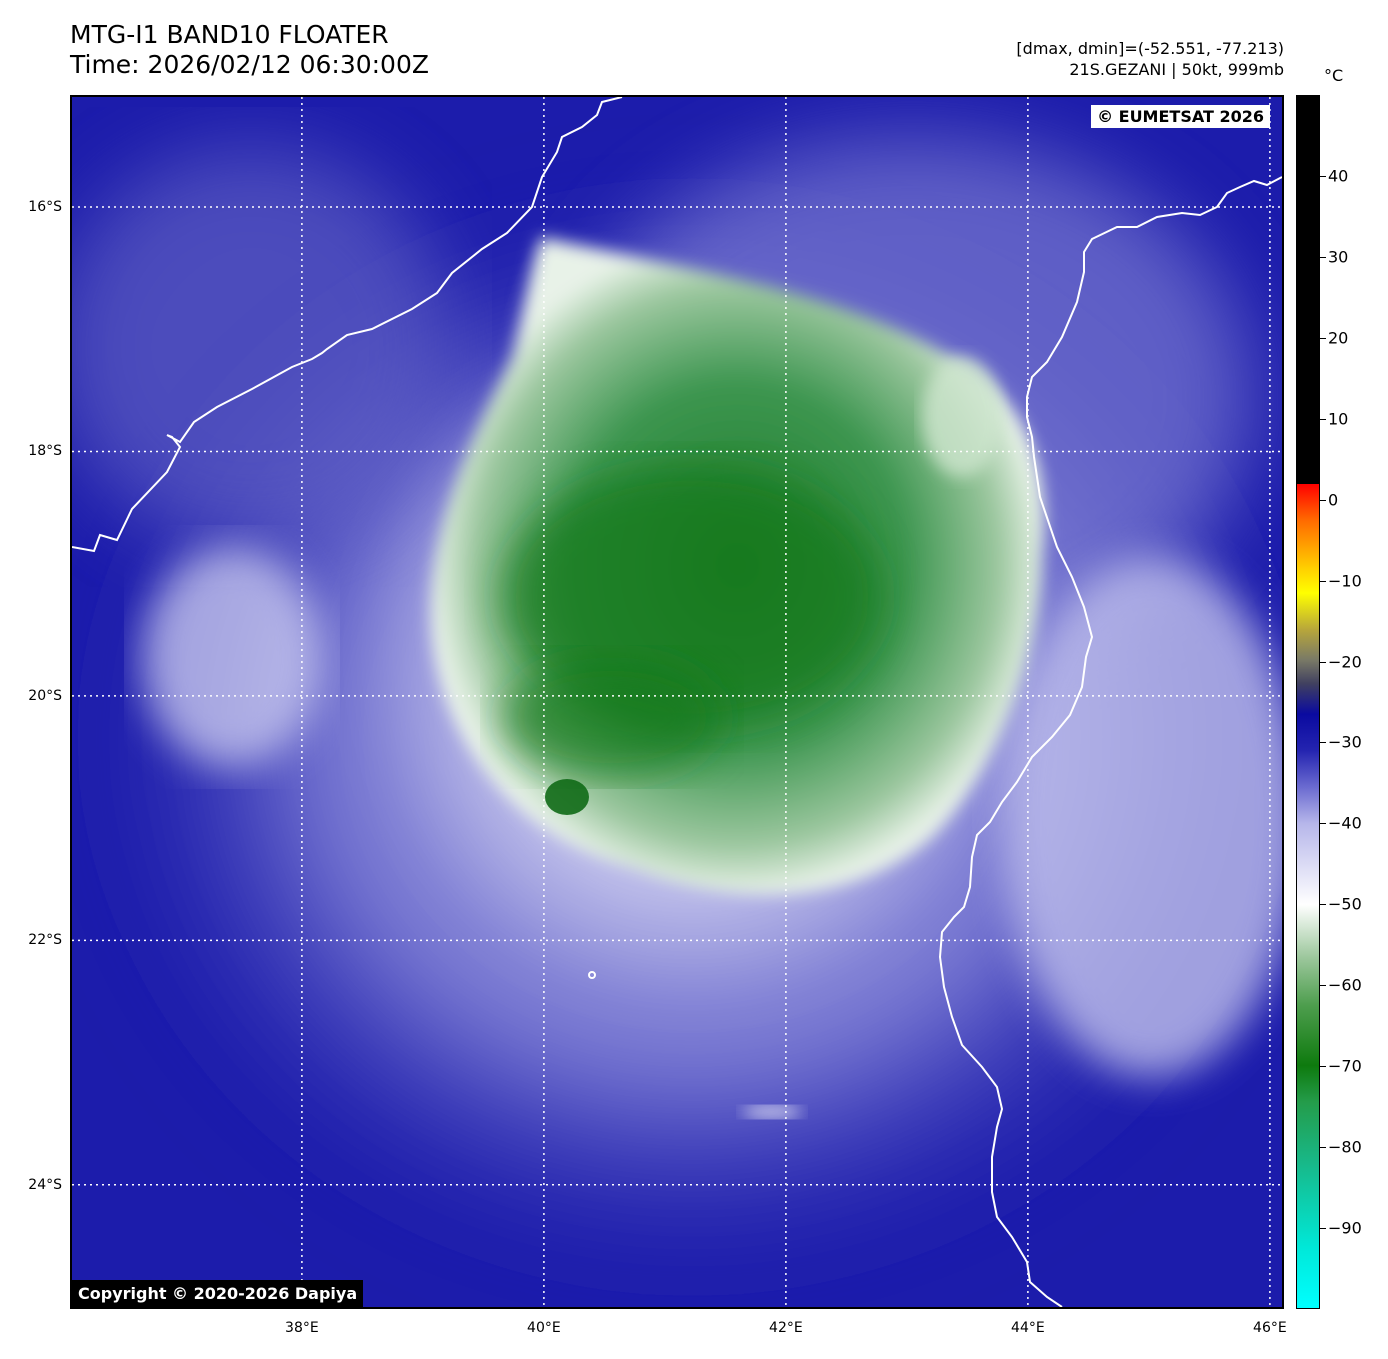 This screenshot has height=1359, width=1388. Describe the element at coordinates (45, 695) in the screenshot. I see `latitude-label: 20°S` at that location.